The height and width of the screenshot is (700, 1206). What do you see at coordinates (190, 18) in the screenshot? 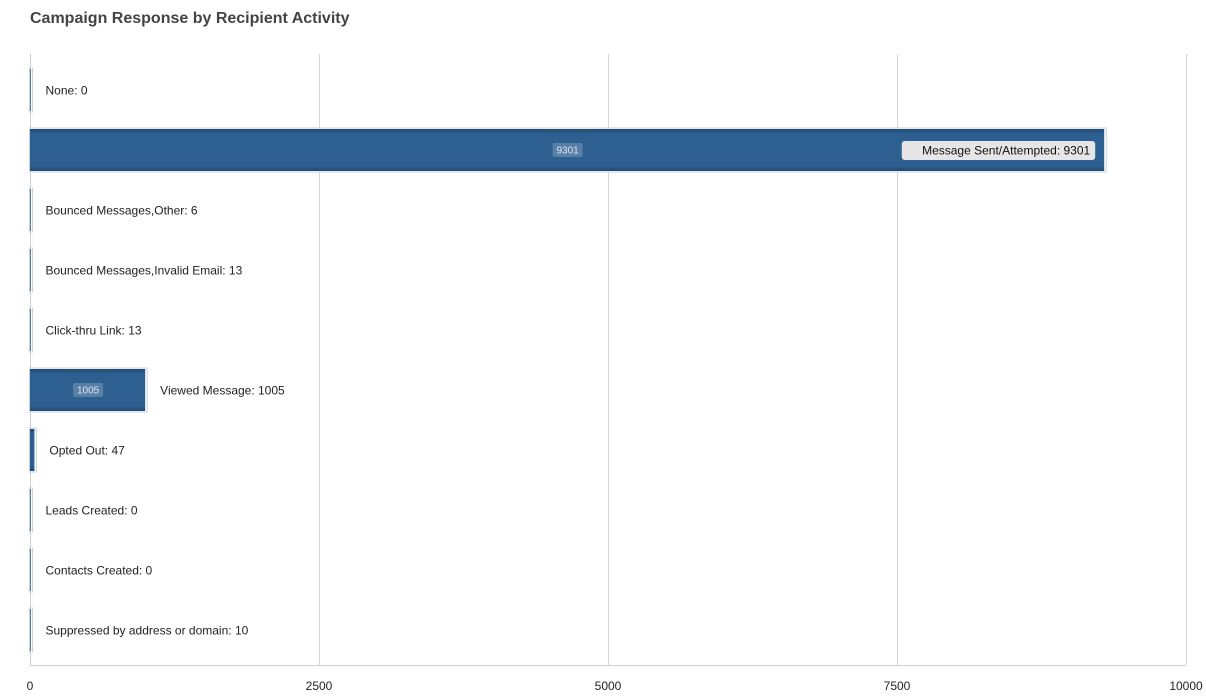
I see `chart-title: Campaign Response by Recipient Activity` at bounding box center [190, 18].